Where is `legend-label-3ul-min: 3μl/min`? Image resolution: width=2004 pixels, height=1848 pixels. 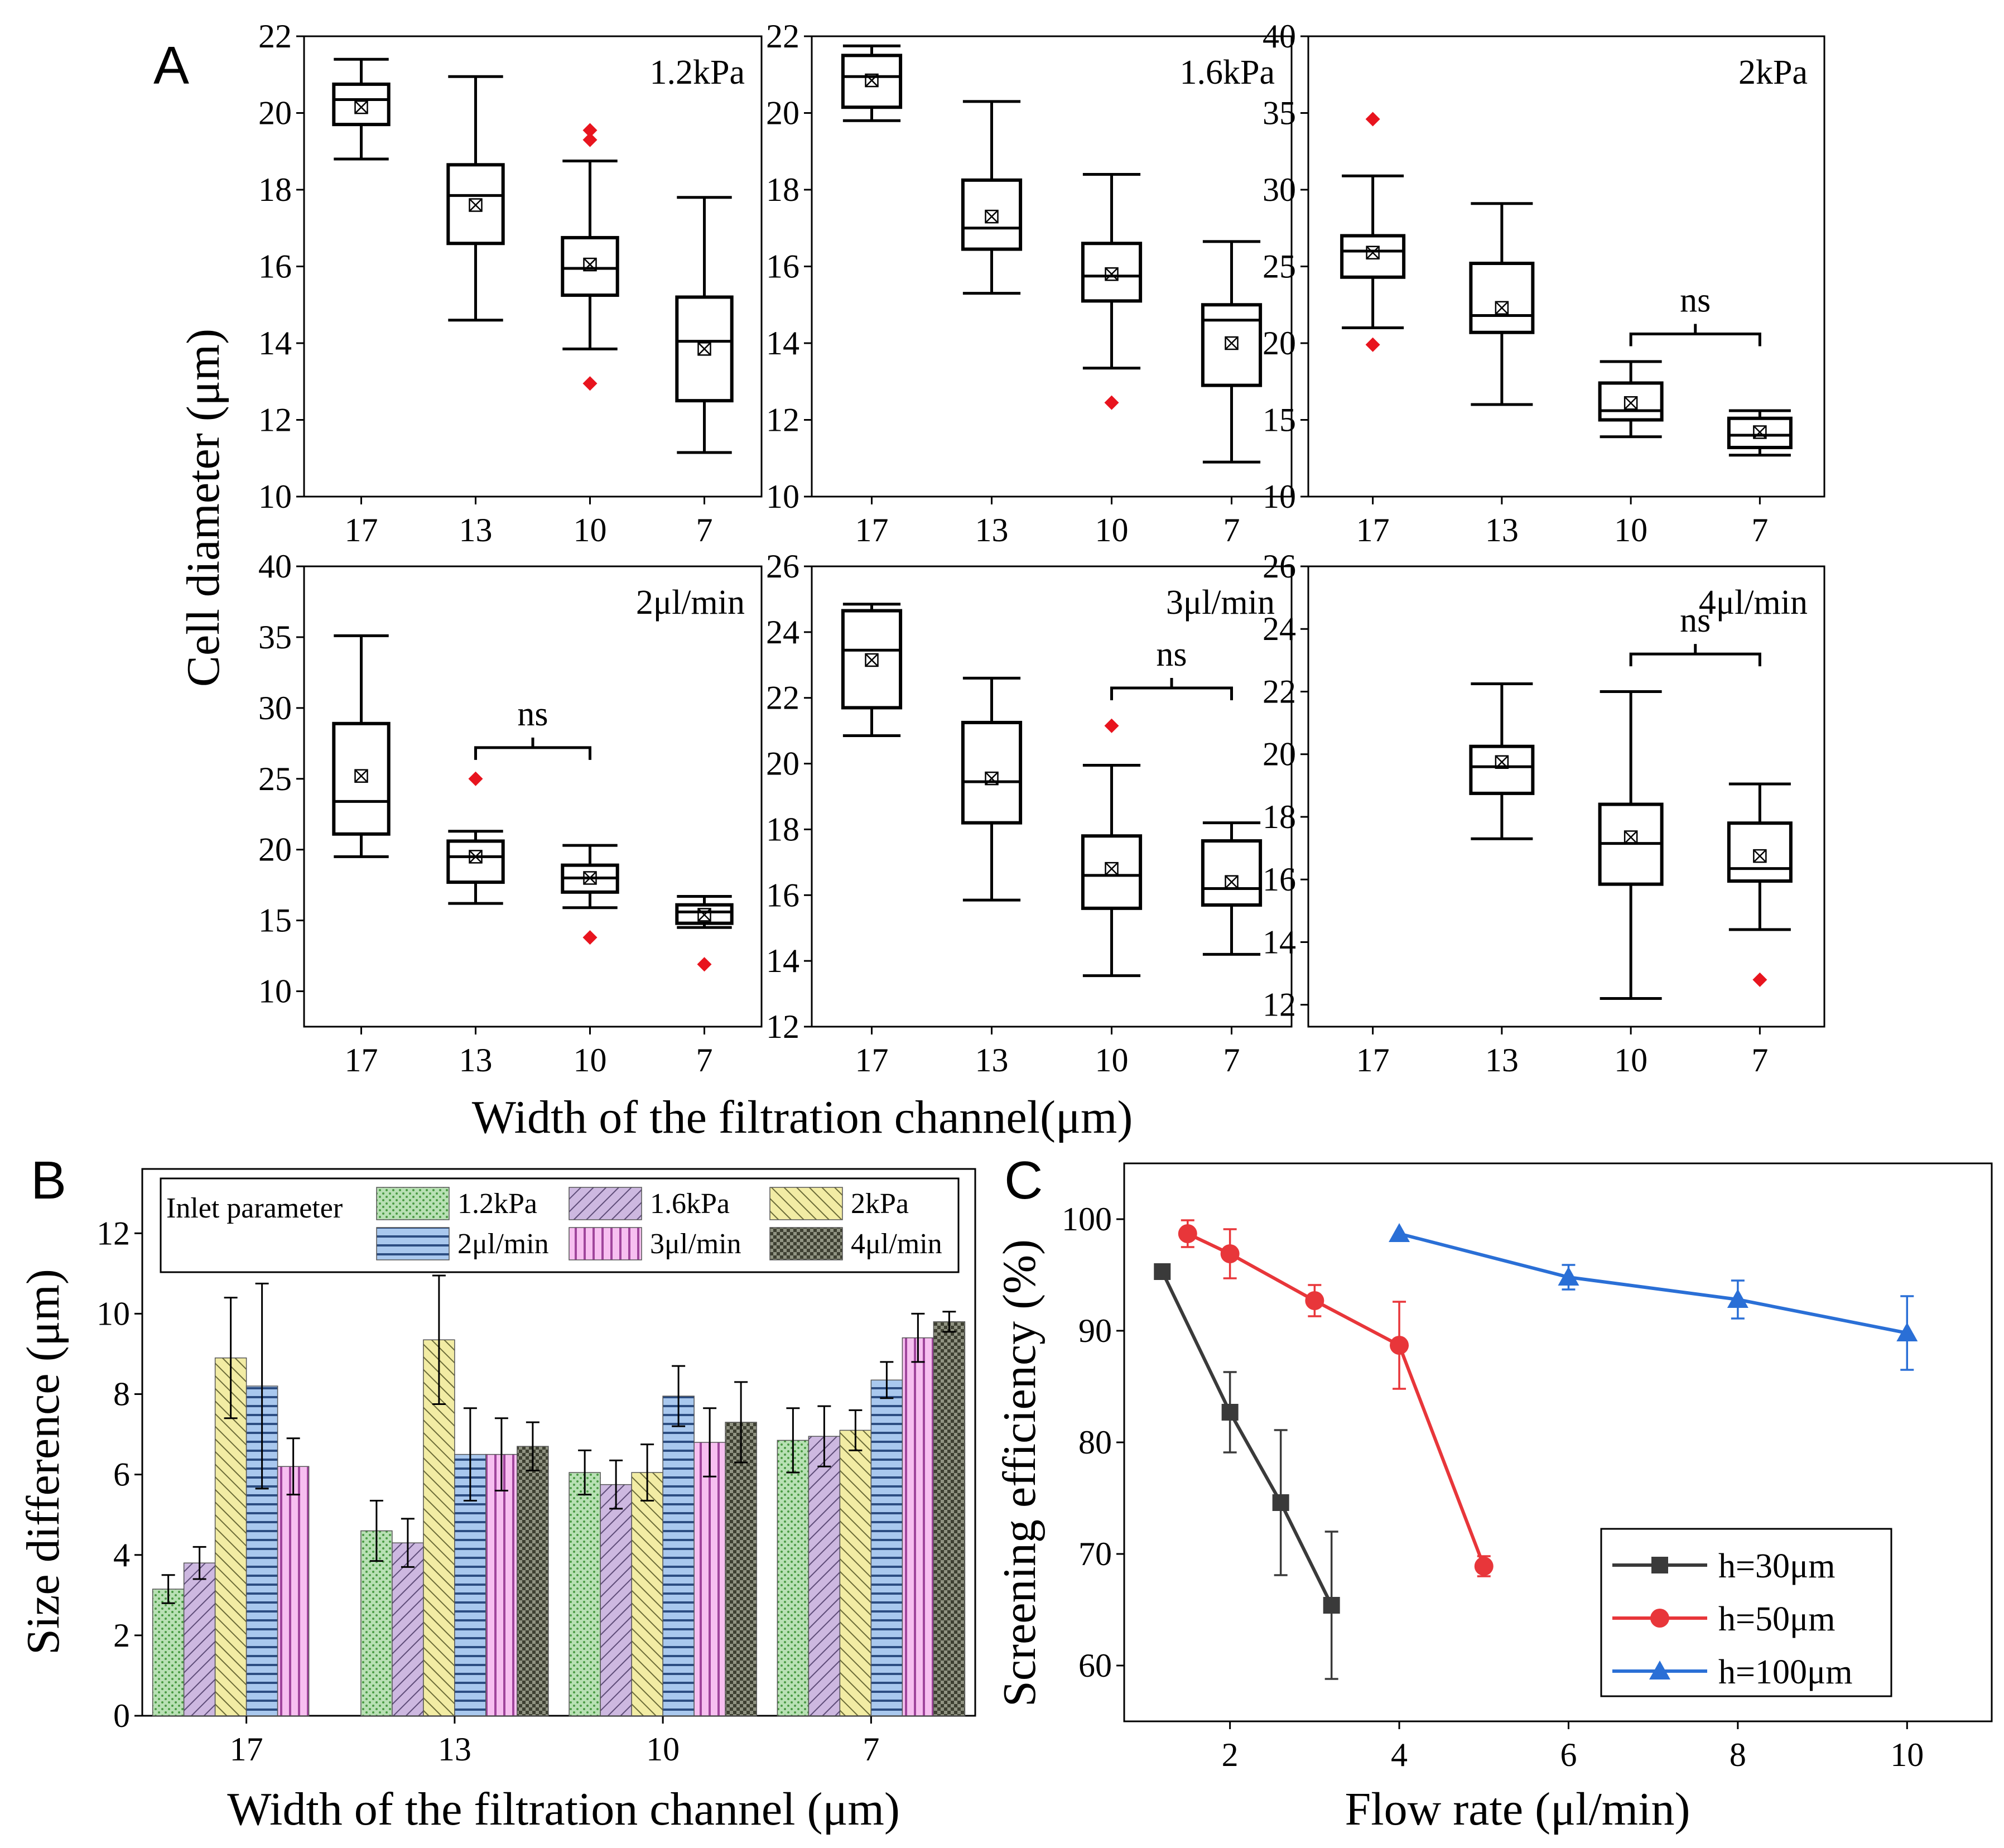
legend-label-3ul-min: 3μl/min is located at coordinates (695, 1244).